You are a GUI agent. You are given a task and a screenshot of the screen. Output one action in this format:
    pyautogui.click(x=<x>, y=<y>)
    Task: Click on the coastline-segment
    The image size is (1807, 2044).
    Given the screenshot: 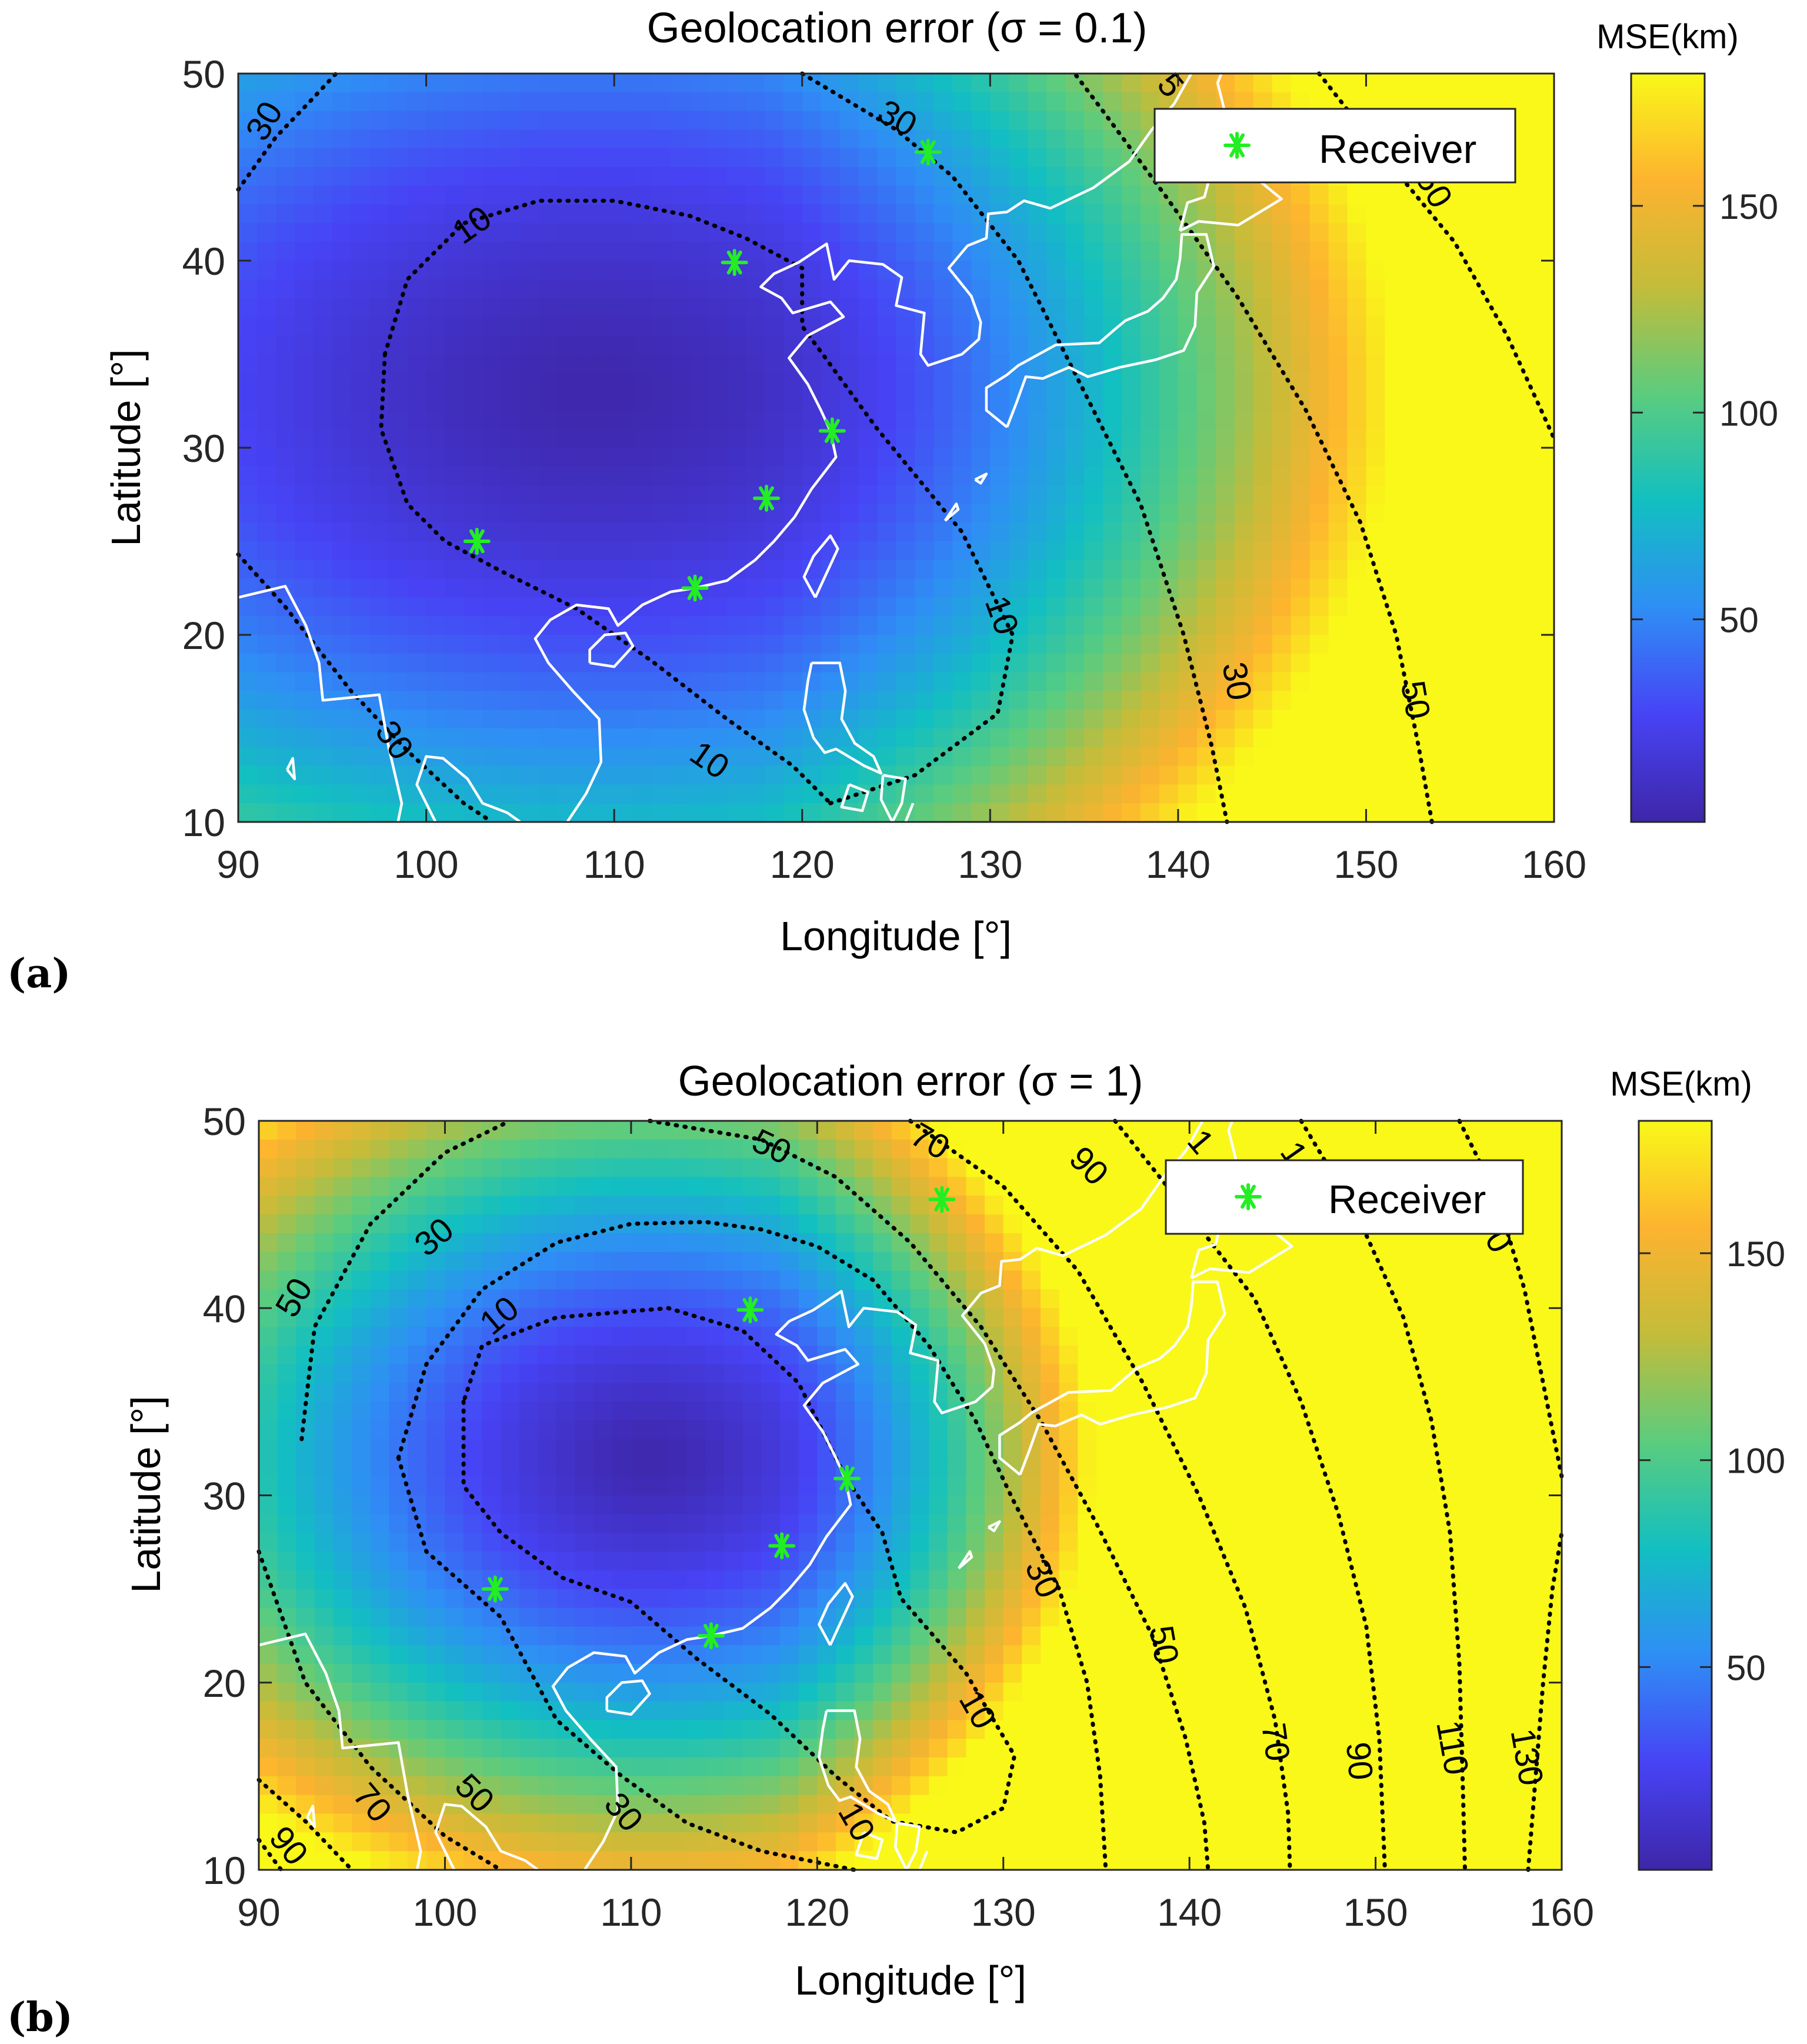 What is the action you would take?
    pyautogui.click(x=843, y=718)
    